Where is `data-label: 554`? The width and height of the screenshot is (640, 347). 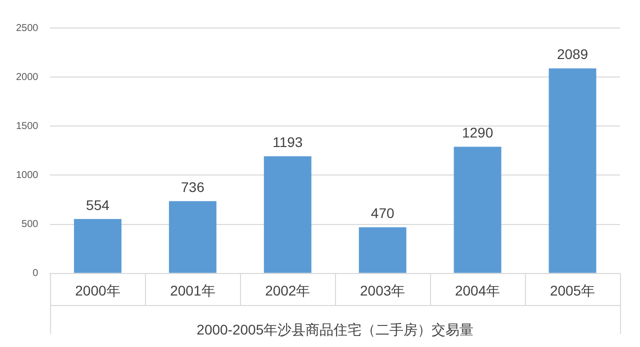 data-label: 554 is located at coordinates (98, 204).